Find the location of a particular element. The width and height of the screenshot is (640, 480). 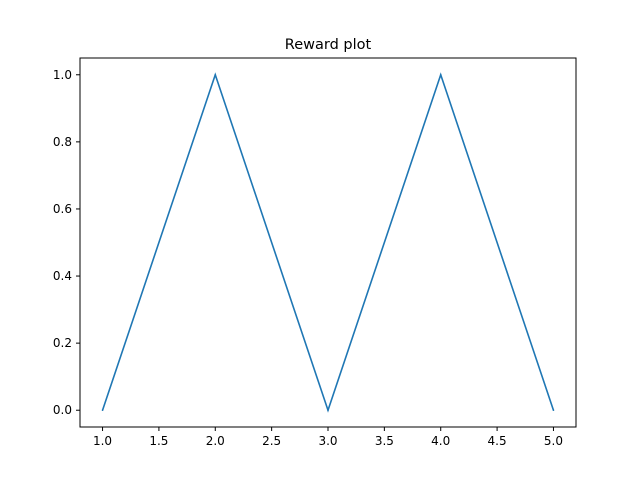

x-tick-label: 2.0 is located at coordinates (215, 441).